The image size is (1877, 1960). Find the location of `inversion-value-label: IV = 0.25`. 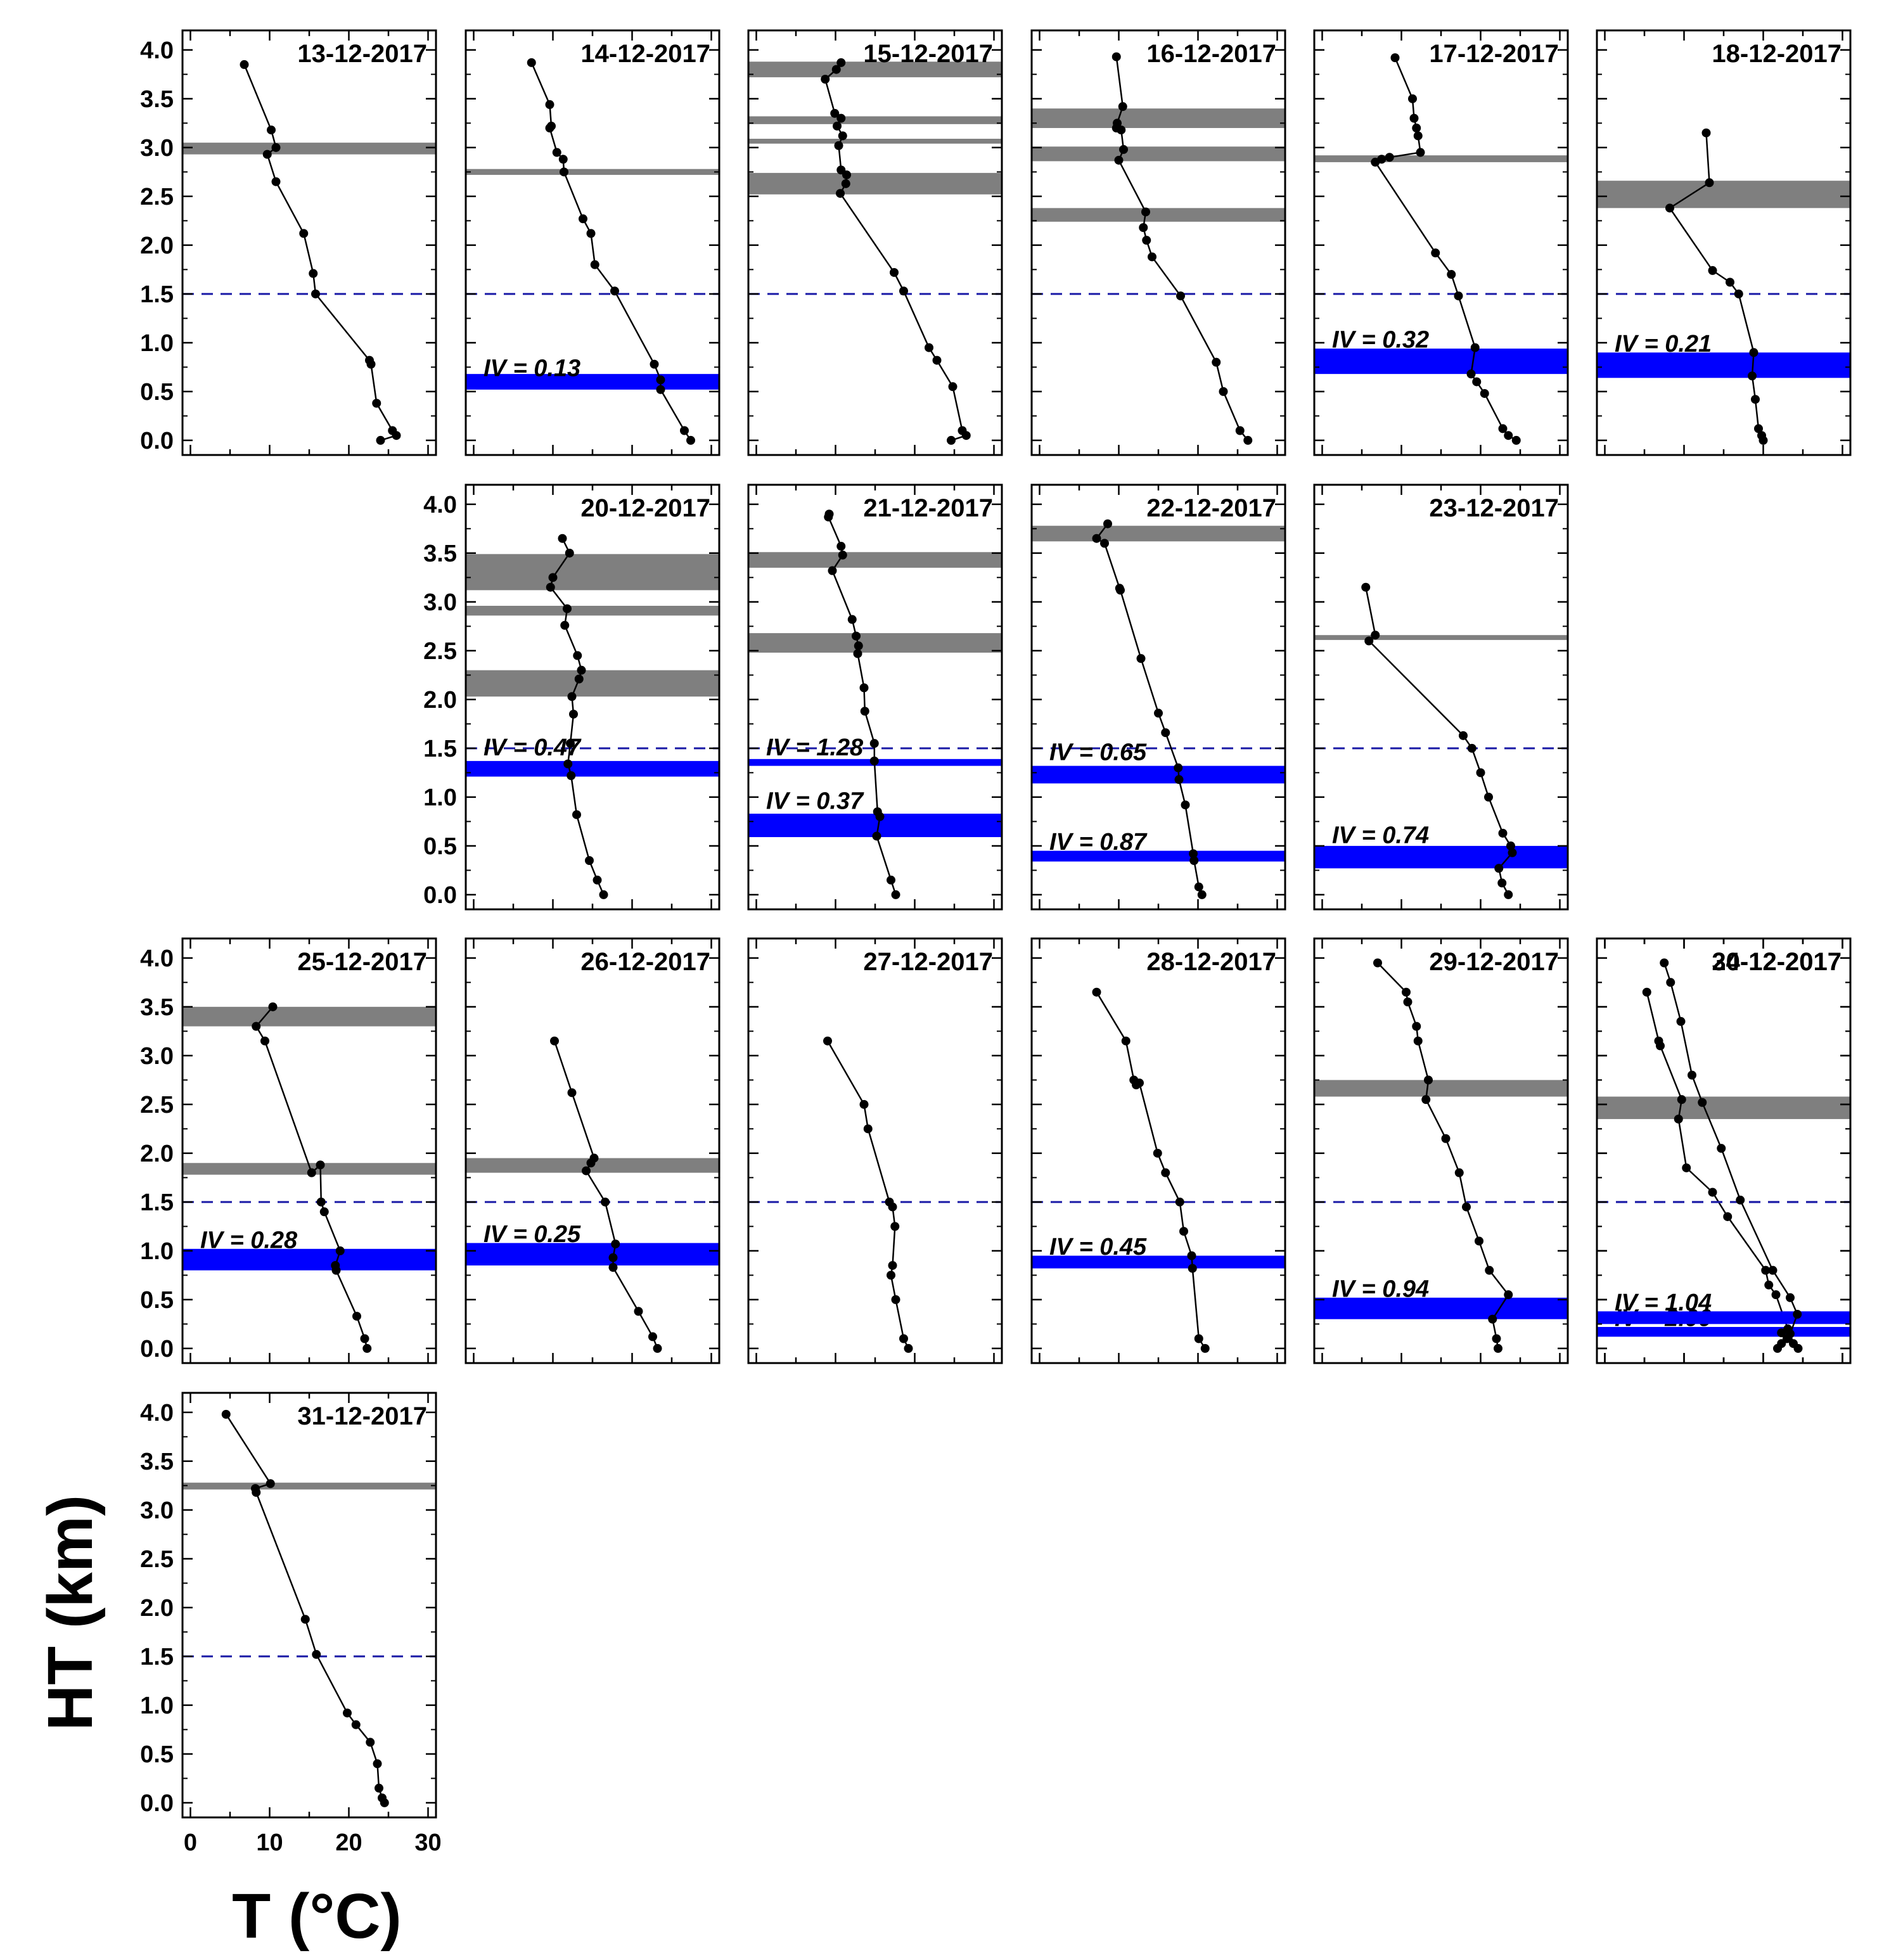

inversion-value-label: IV = 0.25 is located at coordinates (532, 1234).